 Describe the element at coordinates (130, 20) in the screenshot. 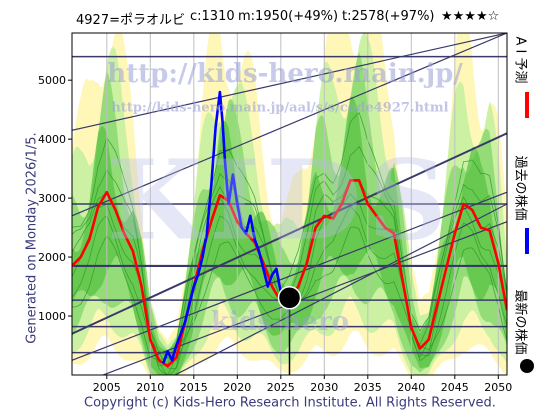

I see `header-code-name: 4927=ポラオルビ` at that location.